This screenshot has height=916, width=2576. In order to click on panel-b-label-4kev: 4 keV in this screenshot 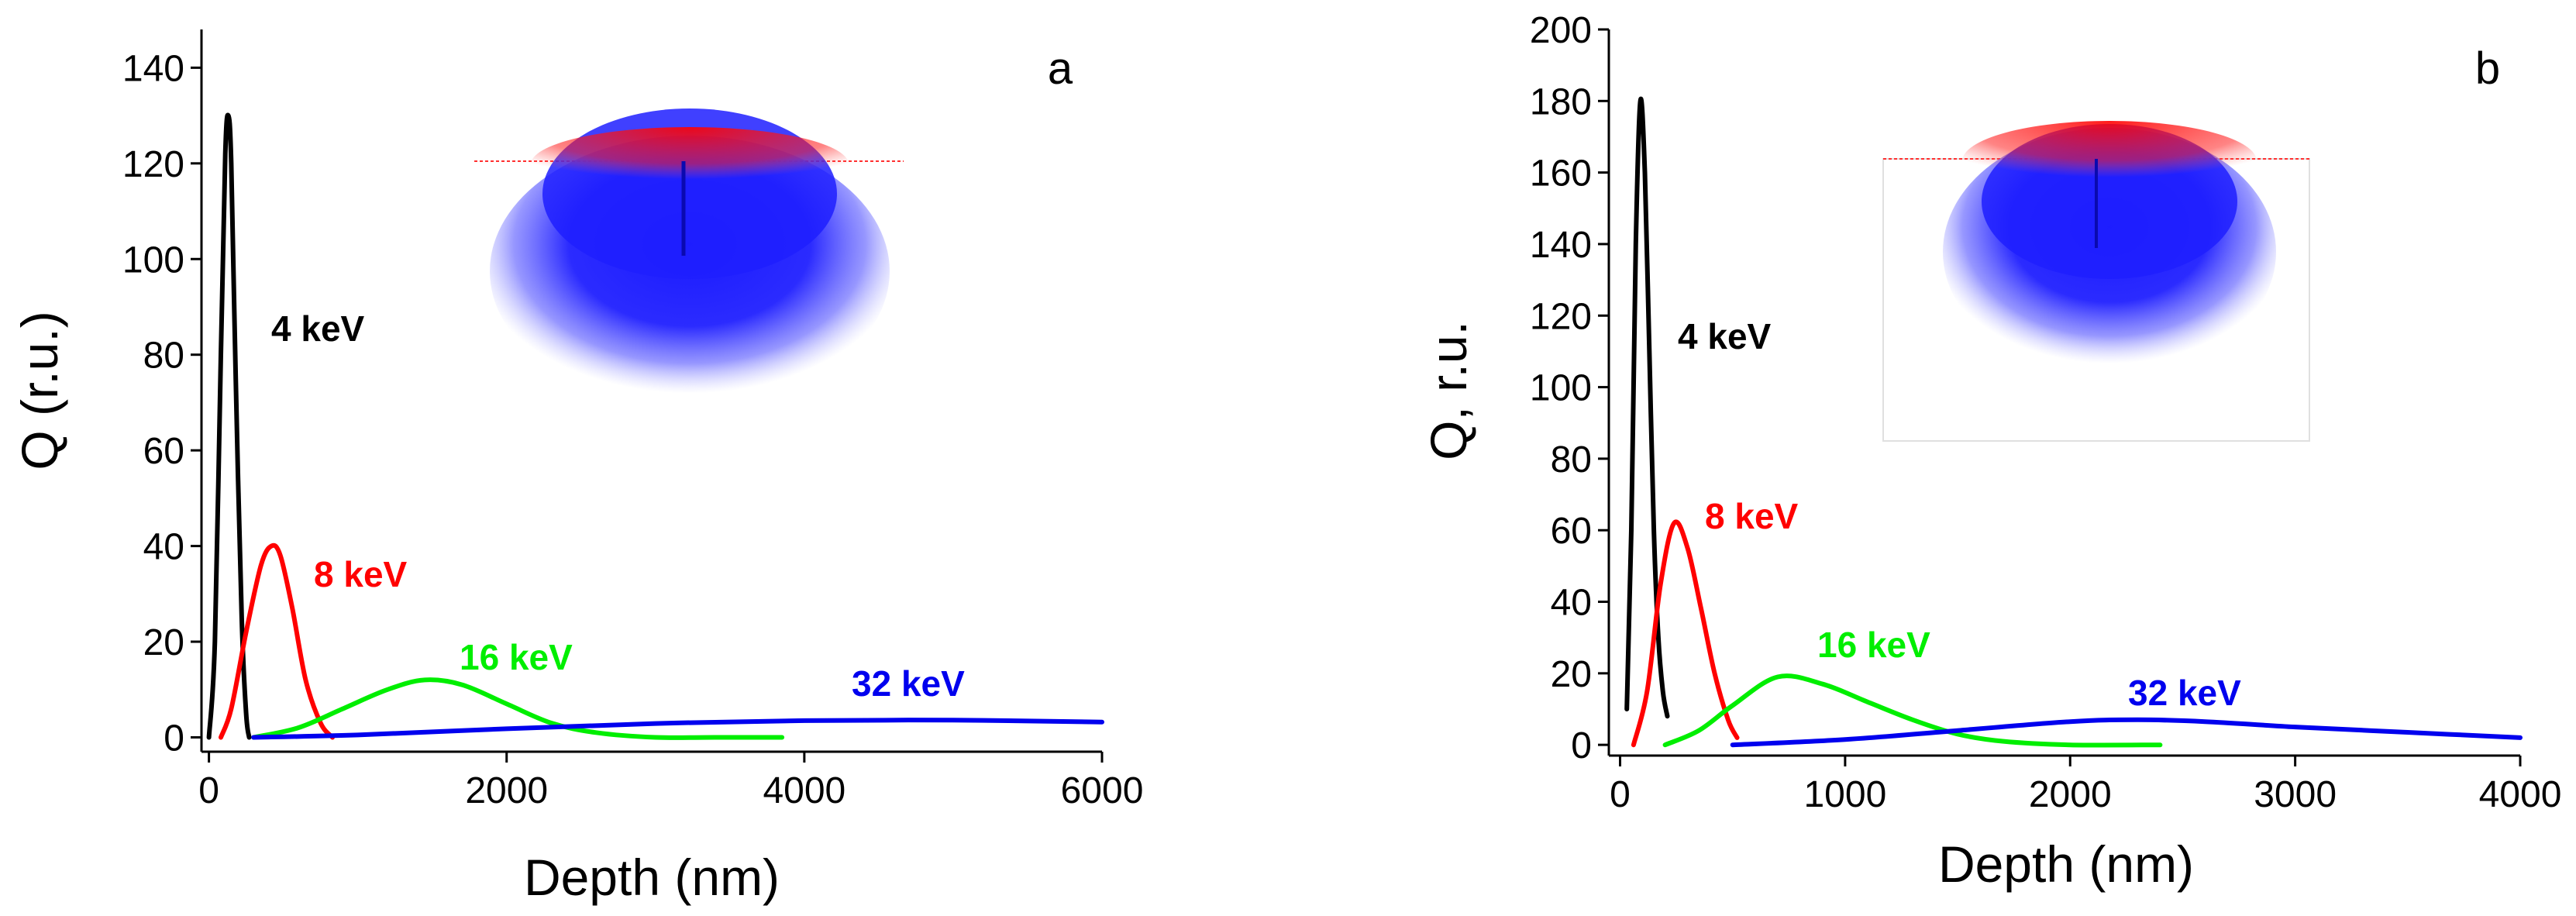, I will do `click(1725, 336)`.